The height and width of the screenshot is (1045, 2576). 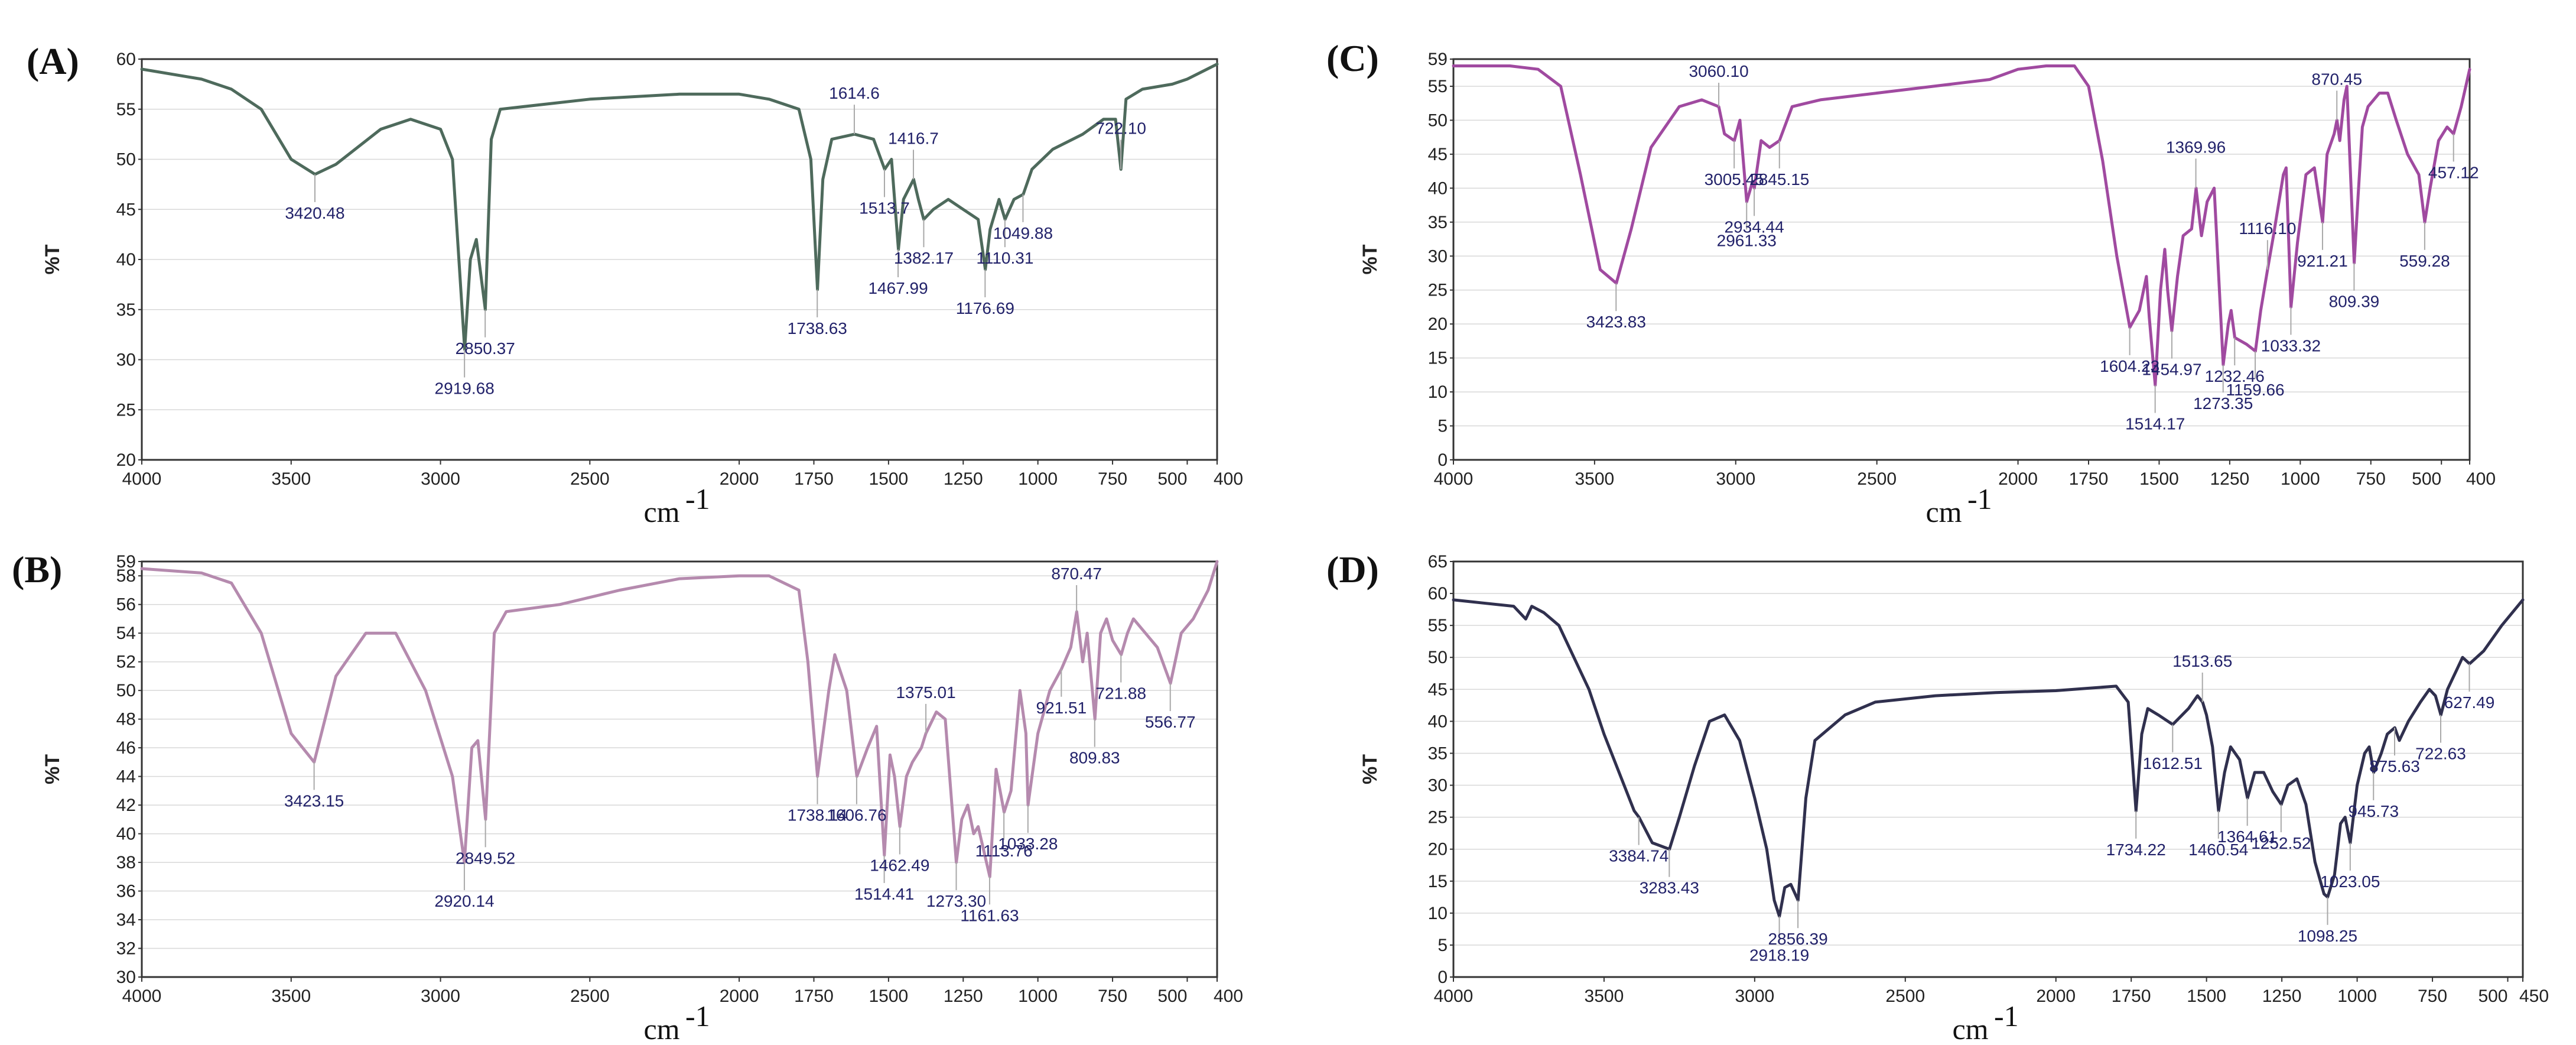 What do you see at coordinates (2291, 345) in the screenshot?
I see `peak-label: 1033.32` at bounding box center [2291, 345].